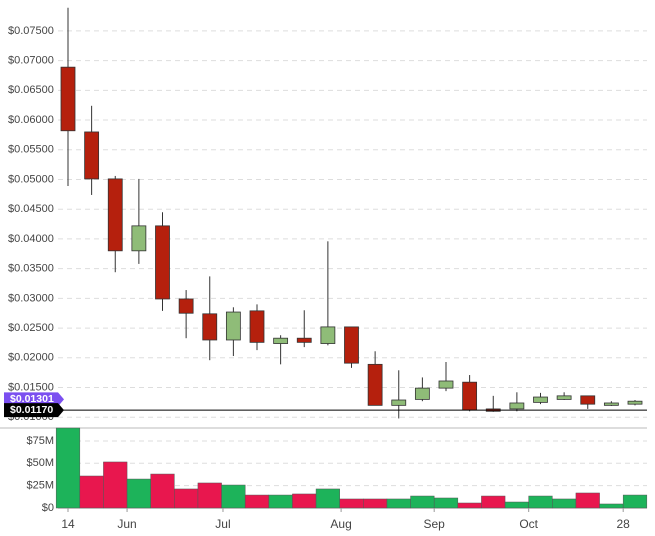 The image size is (655, 536). I want to click on y-tick-label: $0.06000, so click(31, 120).